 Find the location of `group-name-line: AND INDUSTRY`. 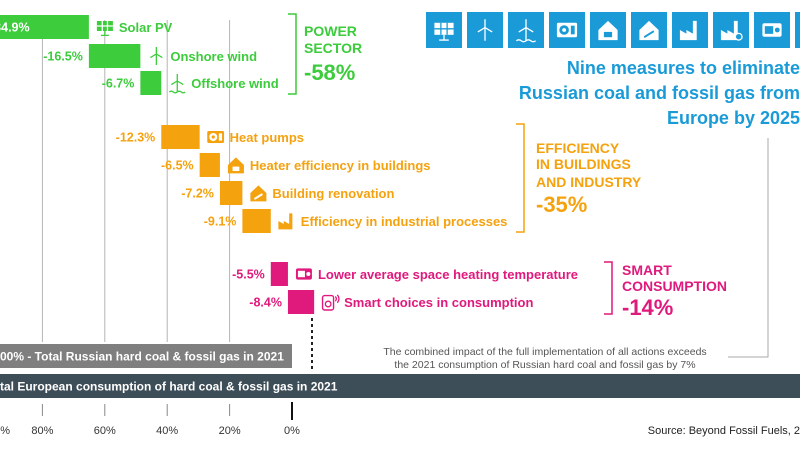

group-name-line: AND INDUSTRY is located at coordinates (589, 182).